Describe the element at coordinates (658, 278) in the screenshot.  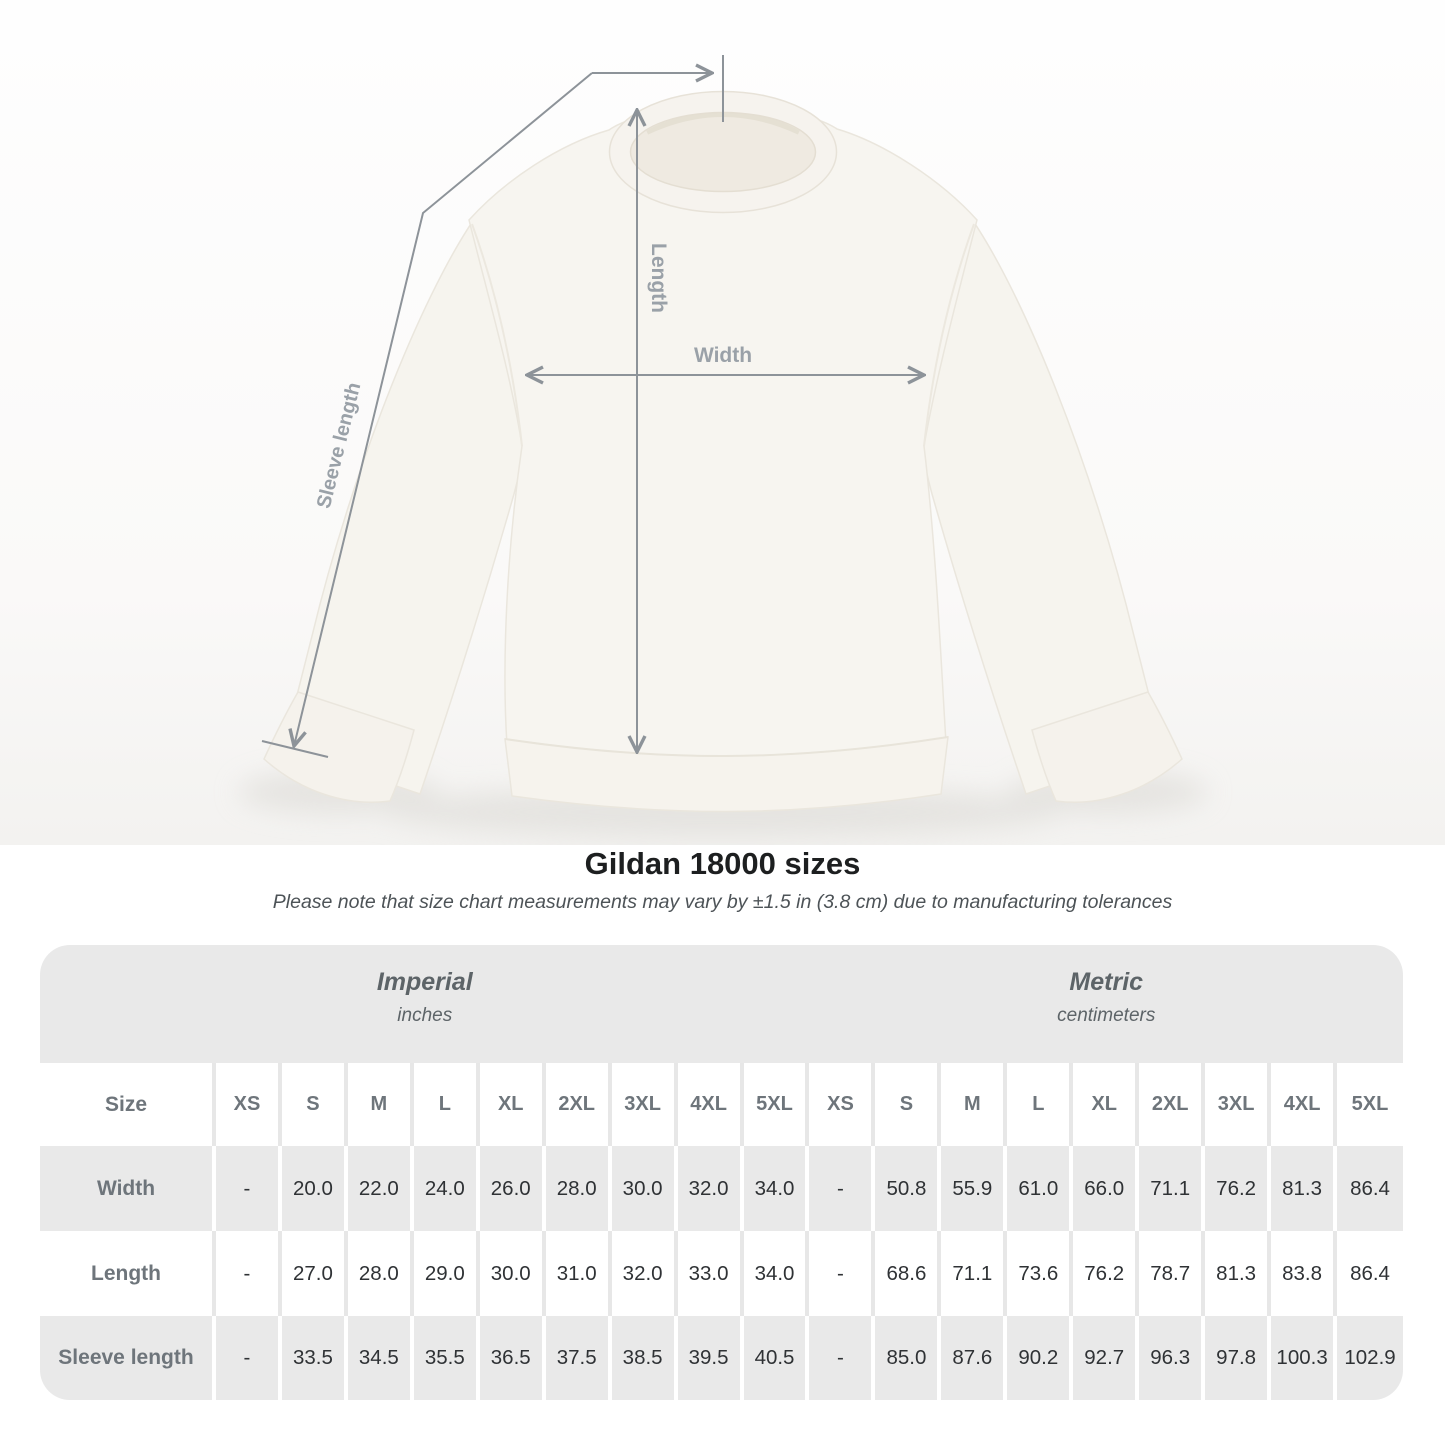
I see `length-label: Length` at that location.